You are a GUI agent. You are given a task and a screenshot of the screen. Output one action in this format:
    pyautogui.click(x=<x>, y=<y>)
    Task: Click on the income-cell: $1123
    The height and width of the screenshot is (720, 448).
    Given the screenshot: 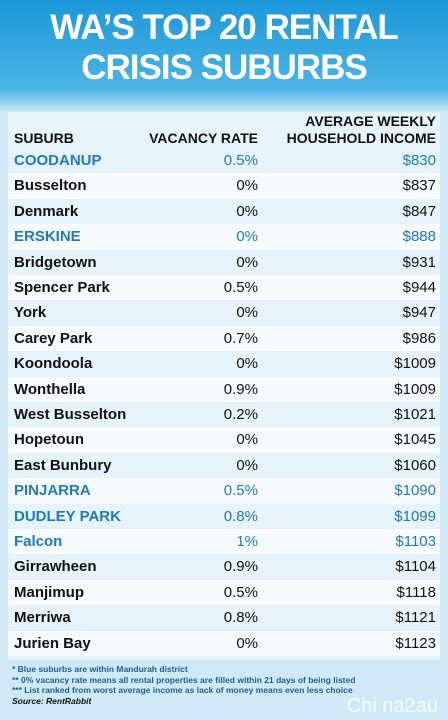 What is the action you would take?
    pyautogui.click(x=415, y=643)
    